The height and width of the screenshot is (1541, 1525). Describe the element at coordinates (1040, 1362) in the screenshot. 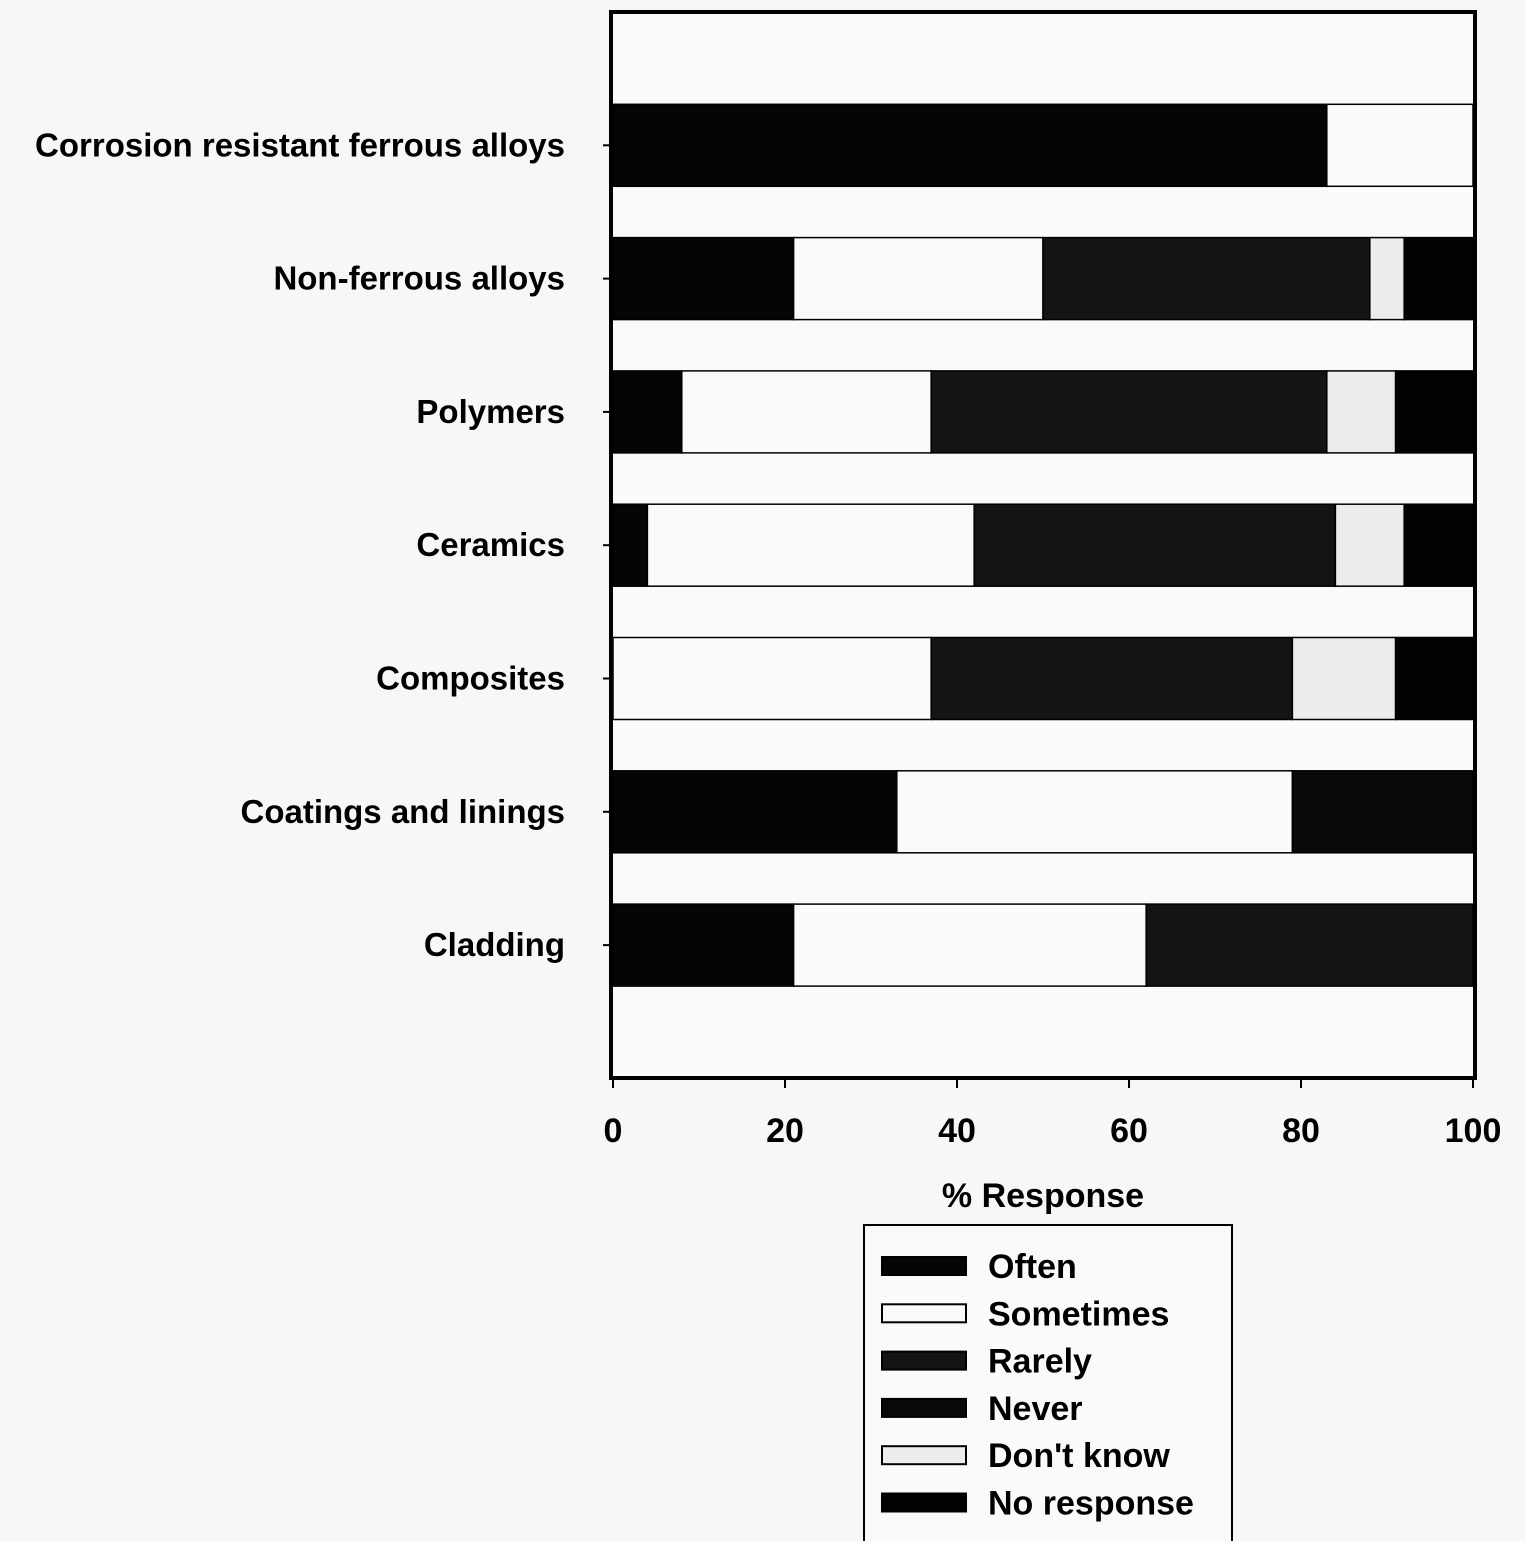

I see `legend-label-rarely: Rarely` at that location.